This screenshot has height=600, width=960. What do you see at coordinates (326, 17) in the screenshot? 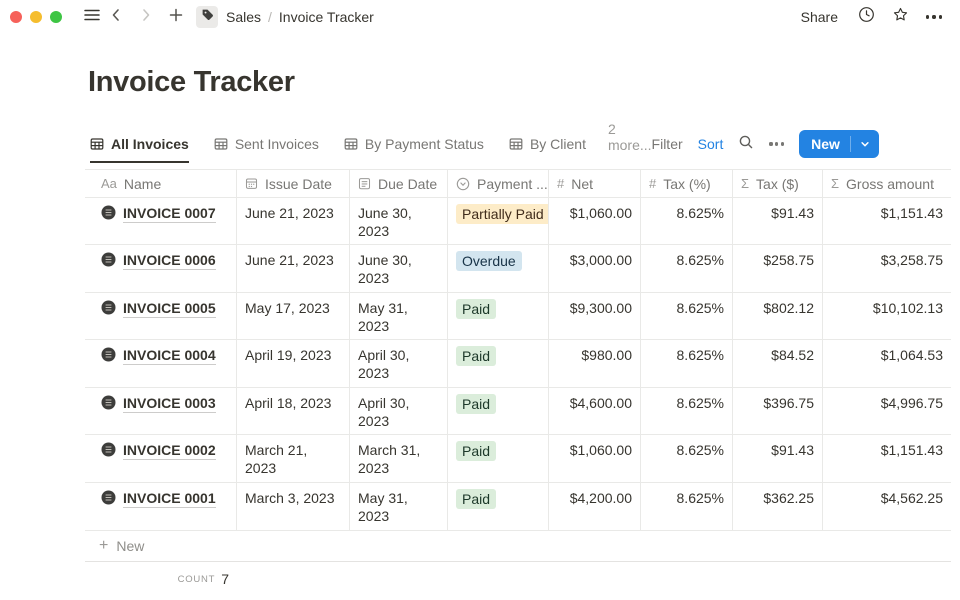
I see `breadcrumb-page: Invoice Tracker` at bounding box center [326, 17].